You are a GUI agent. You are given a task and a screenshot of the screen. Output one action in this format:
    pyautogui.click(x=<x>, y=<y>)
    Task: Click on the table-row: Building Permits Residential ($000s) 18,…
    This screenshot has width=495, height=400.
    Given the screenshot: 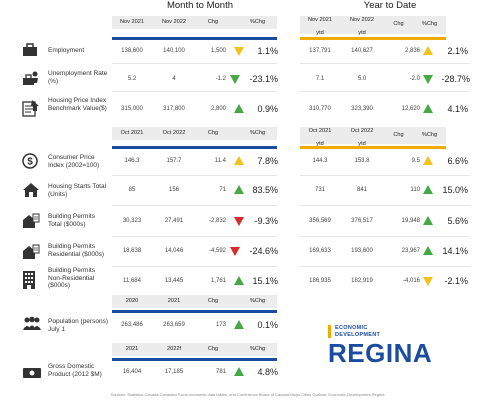 What is the action you would take?
    pyautogui.click(x=247, y=252)
    